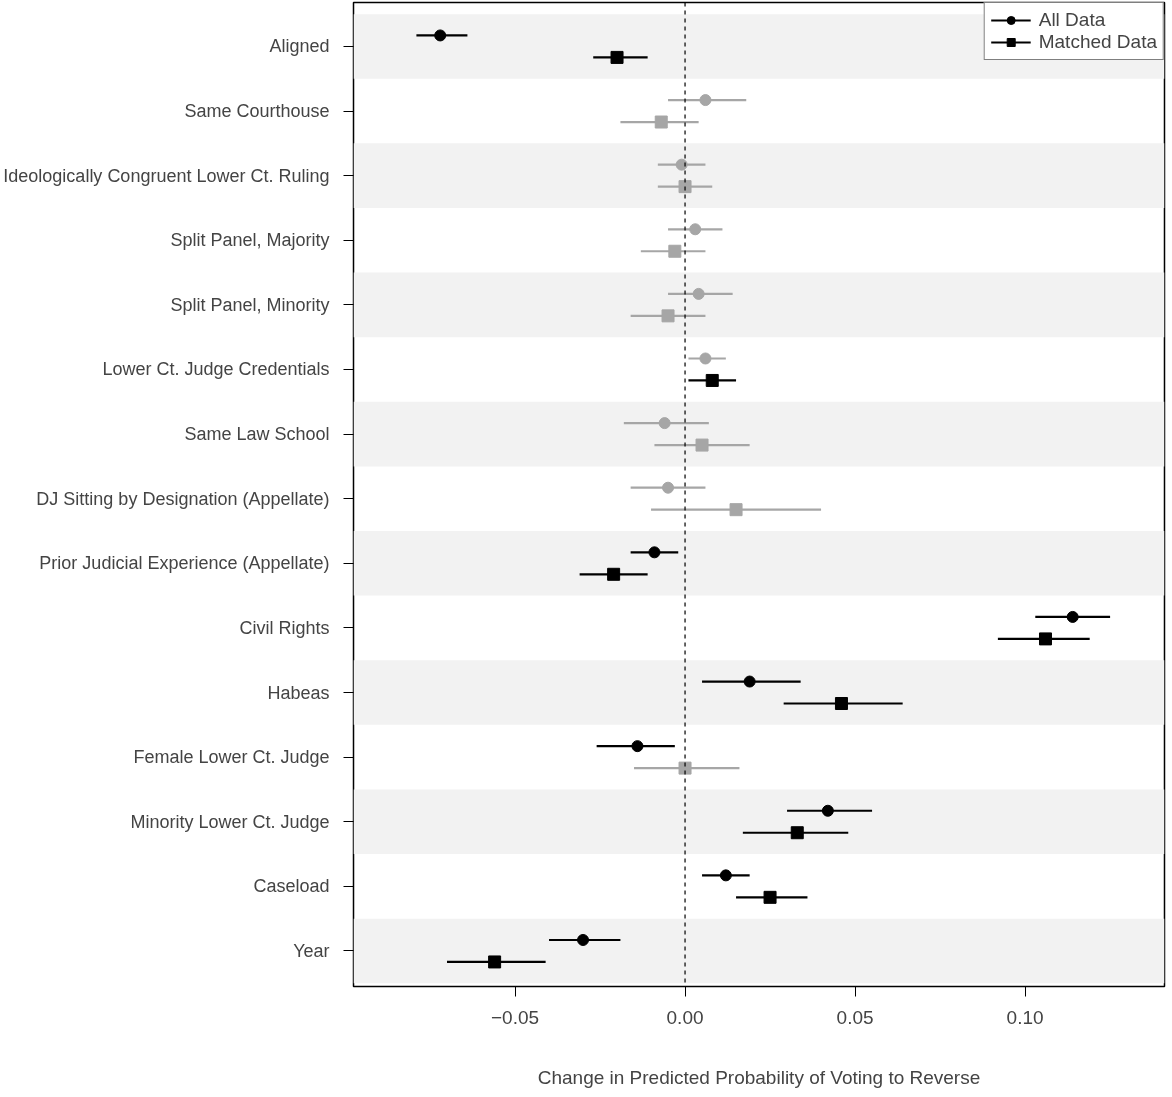 The height and width of the screenshot is (1097, 1172). I want to click on y-tick-label: Lower Ct. Judge Credentials, so click(216, 369).